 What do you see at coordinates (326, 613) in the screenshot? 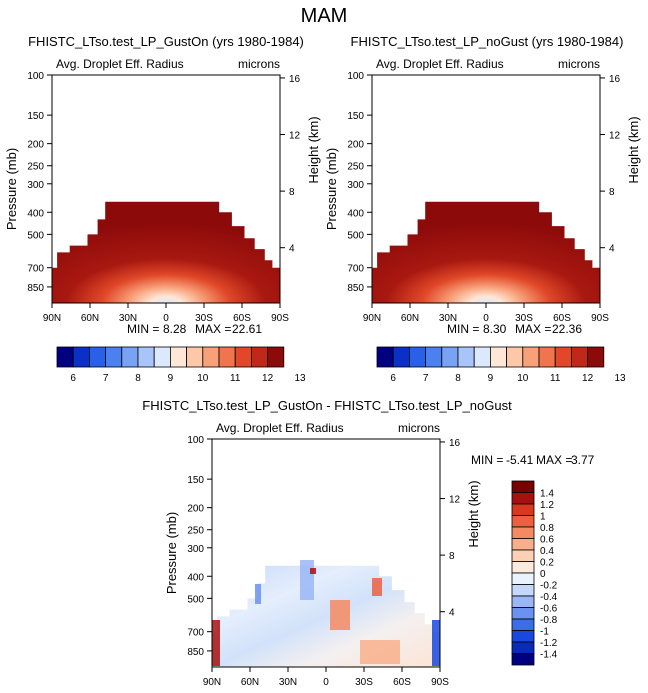
I see `data-field` at bounding box center [326, 613].